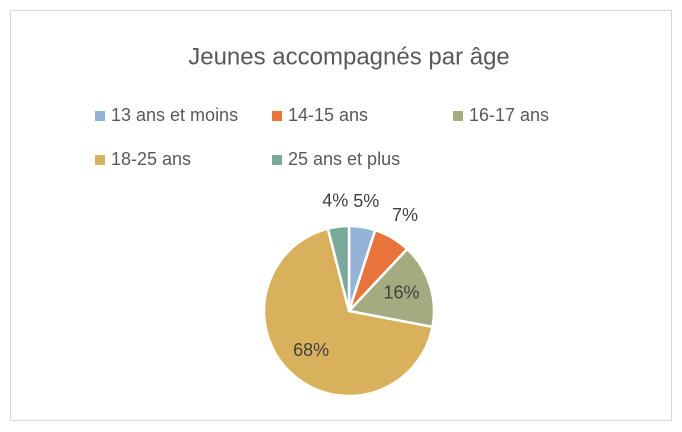 This screenshot has height=432, width=682. What do you see at coordinates (405, 215) in the screenshot?
I see `data-label: 7%` at bounding box center [405, 215].